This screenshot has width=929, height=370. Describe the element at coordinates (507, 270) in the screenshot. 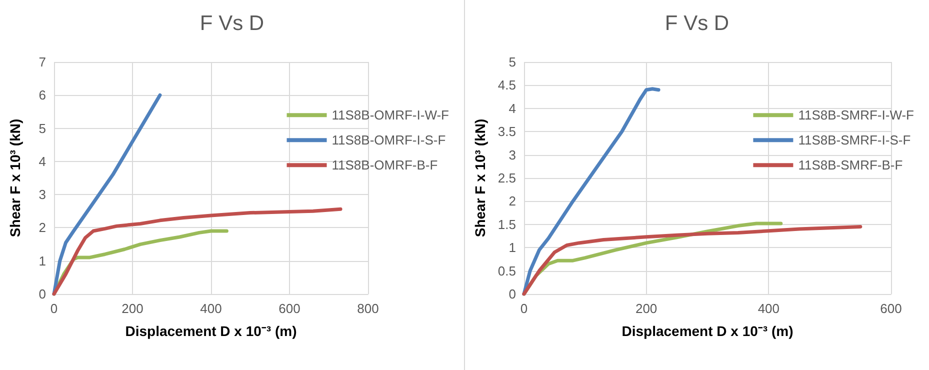

I see `y-tick-label: 0.5` at that location.